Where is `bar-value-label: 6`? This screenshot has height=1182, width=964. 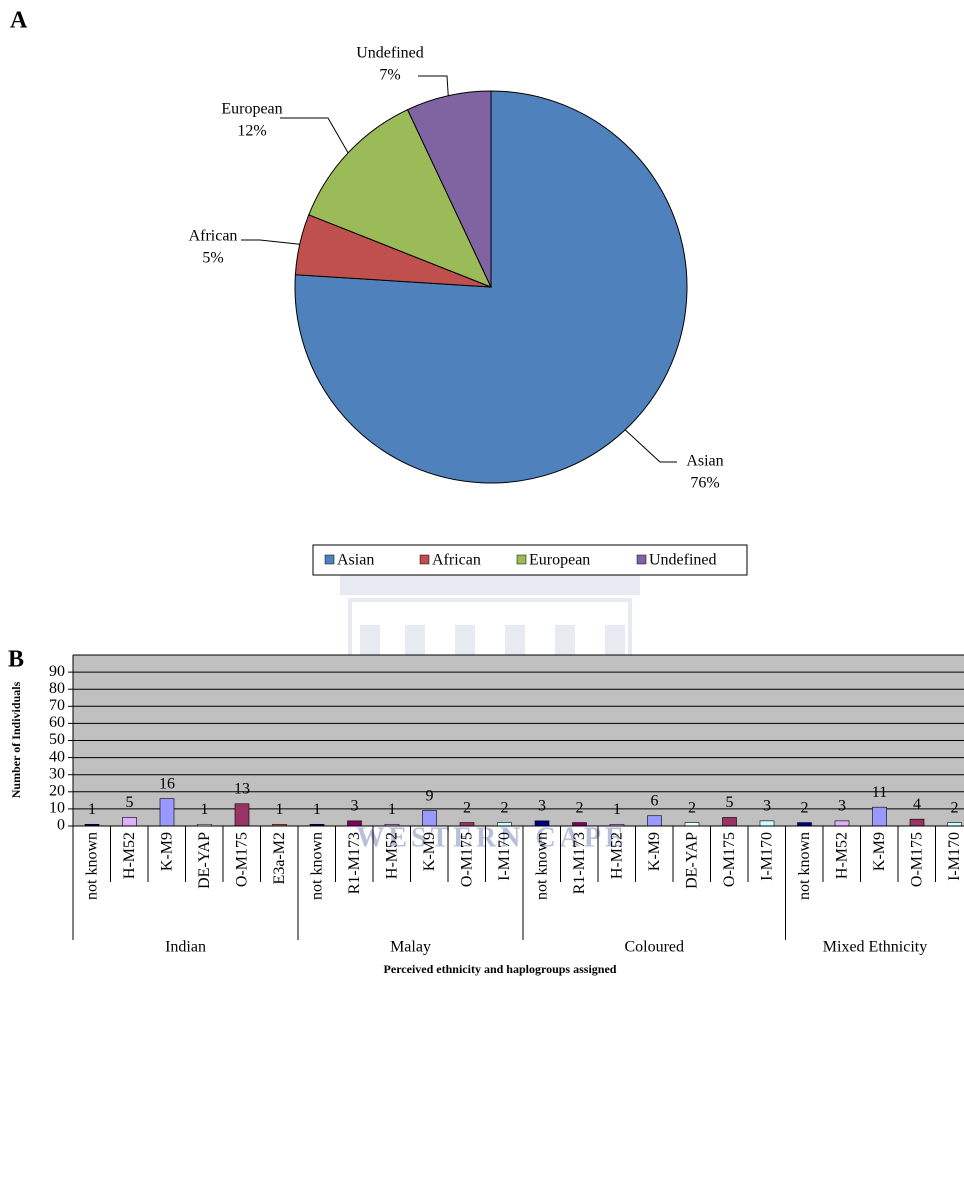
bar-value-label: 6 is located at coordinates (655, 800).